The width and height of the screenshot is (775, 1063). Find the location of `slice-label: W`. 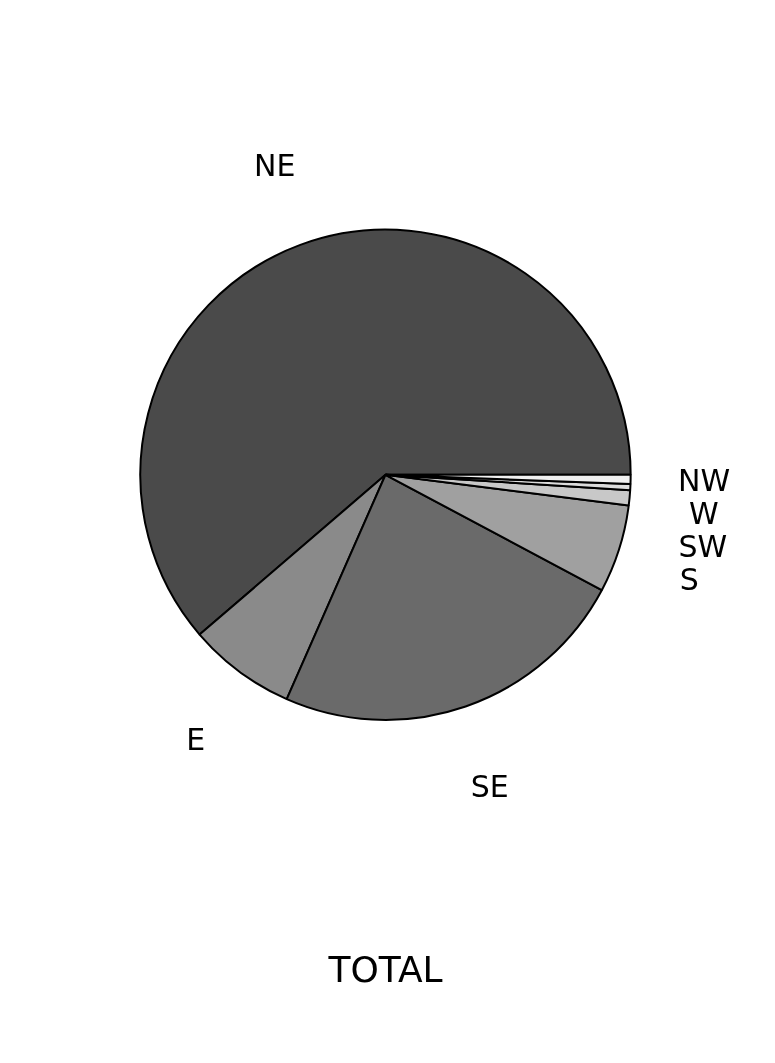

slice-label: W is located at coordinates (703, 514).